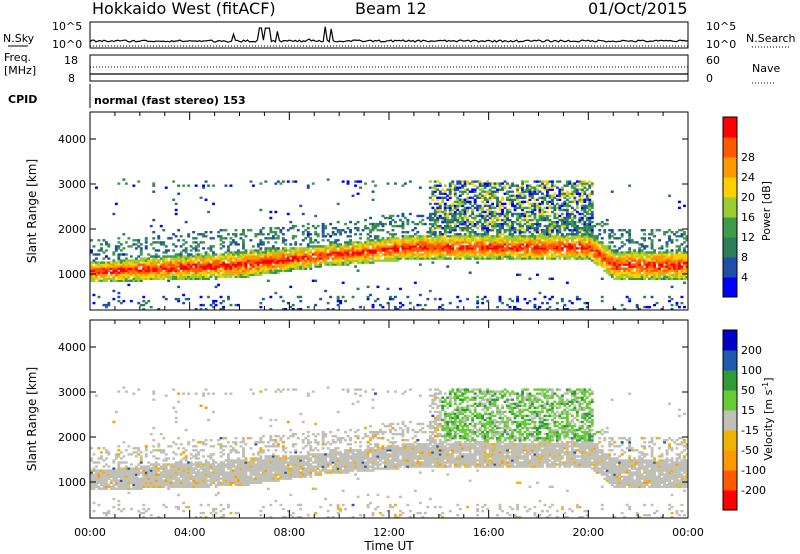 Image resolution: width=800 pixels, height=554 pixels. Describe the element at coordinates (124, 509) in the screenshot. I see `velocity-cell` at that location.